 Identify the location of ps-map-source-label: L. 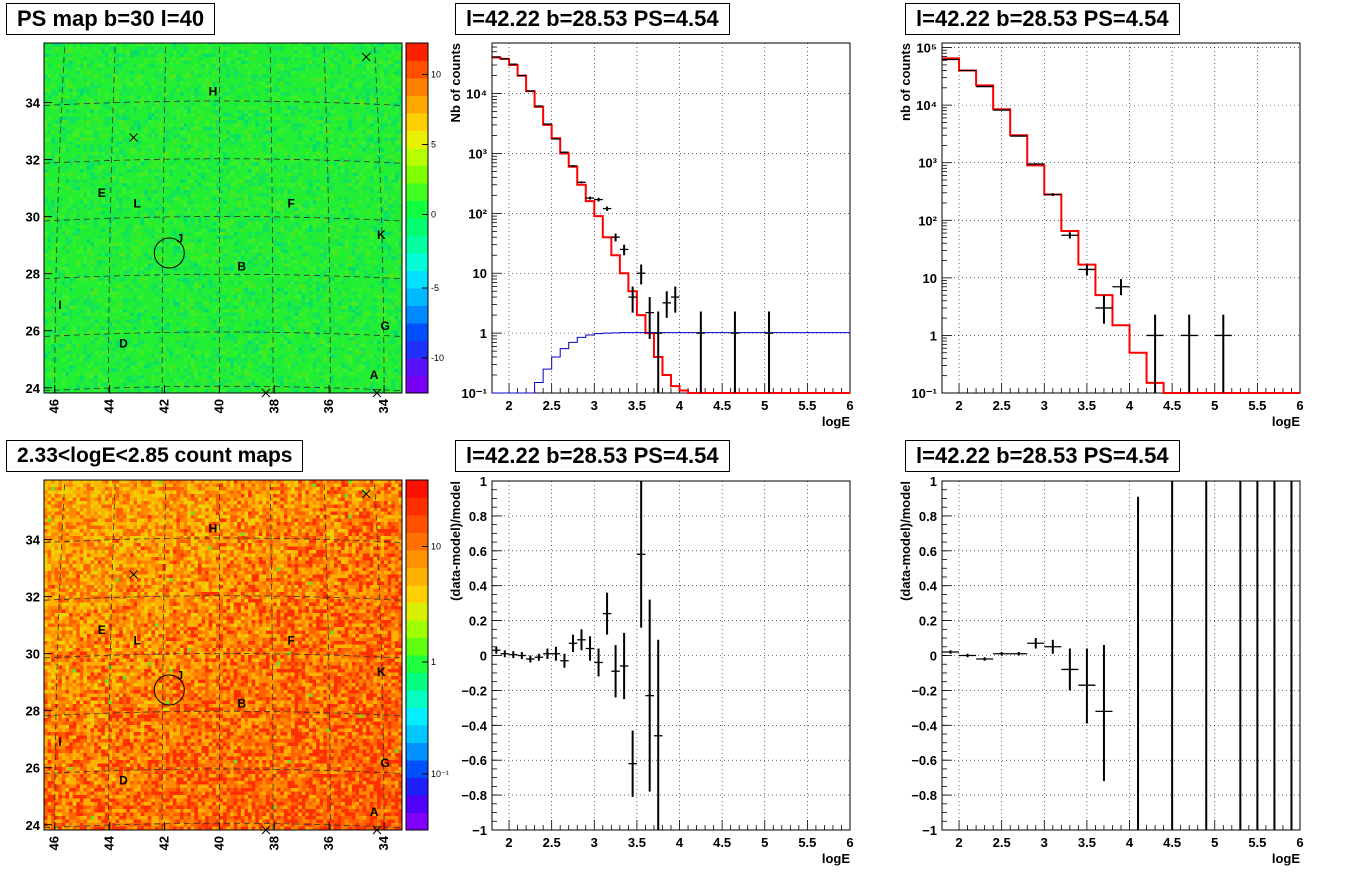
(137, 204).